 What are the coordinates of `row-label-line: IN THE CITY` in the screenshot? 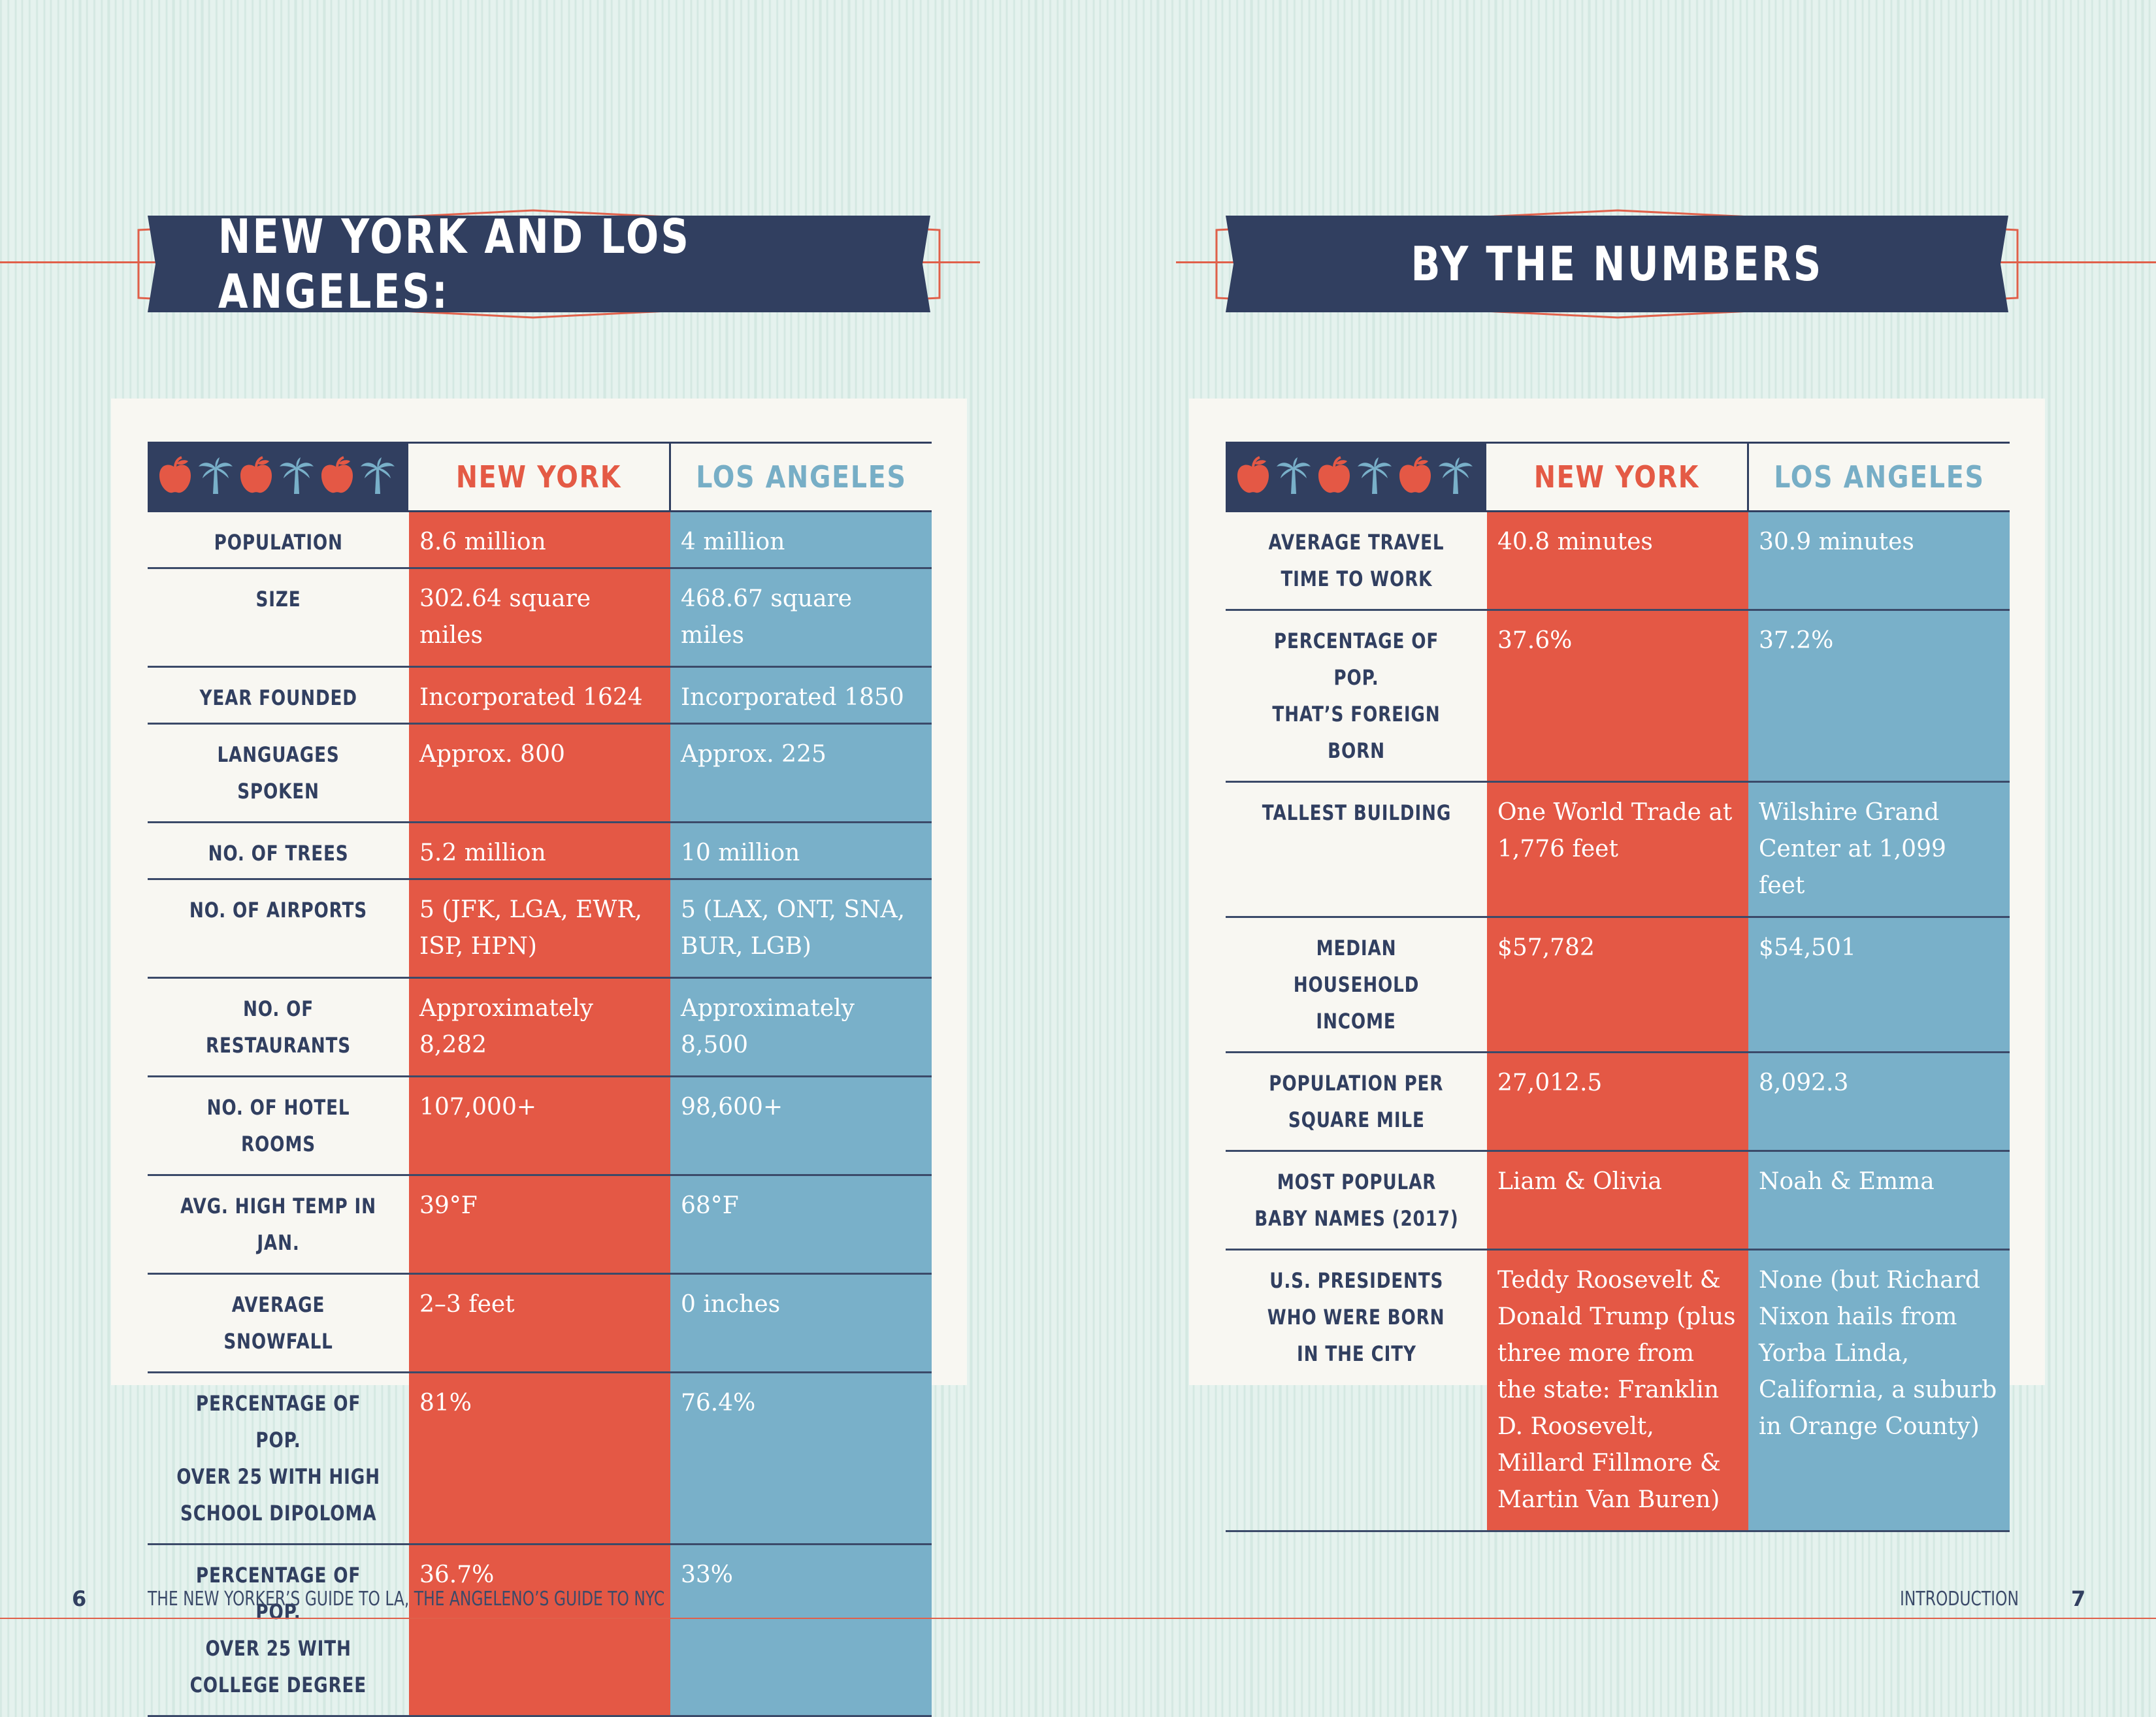 It's located at (1356, 1353).